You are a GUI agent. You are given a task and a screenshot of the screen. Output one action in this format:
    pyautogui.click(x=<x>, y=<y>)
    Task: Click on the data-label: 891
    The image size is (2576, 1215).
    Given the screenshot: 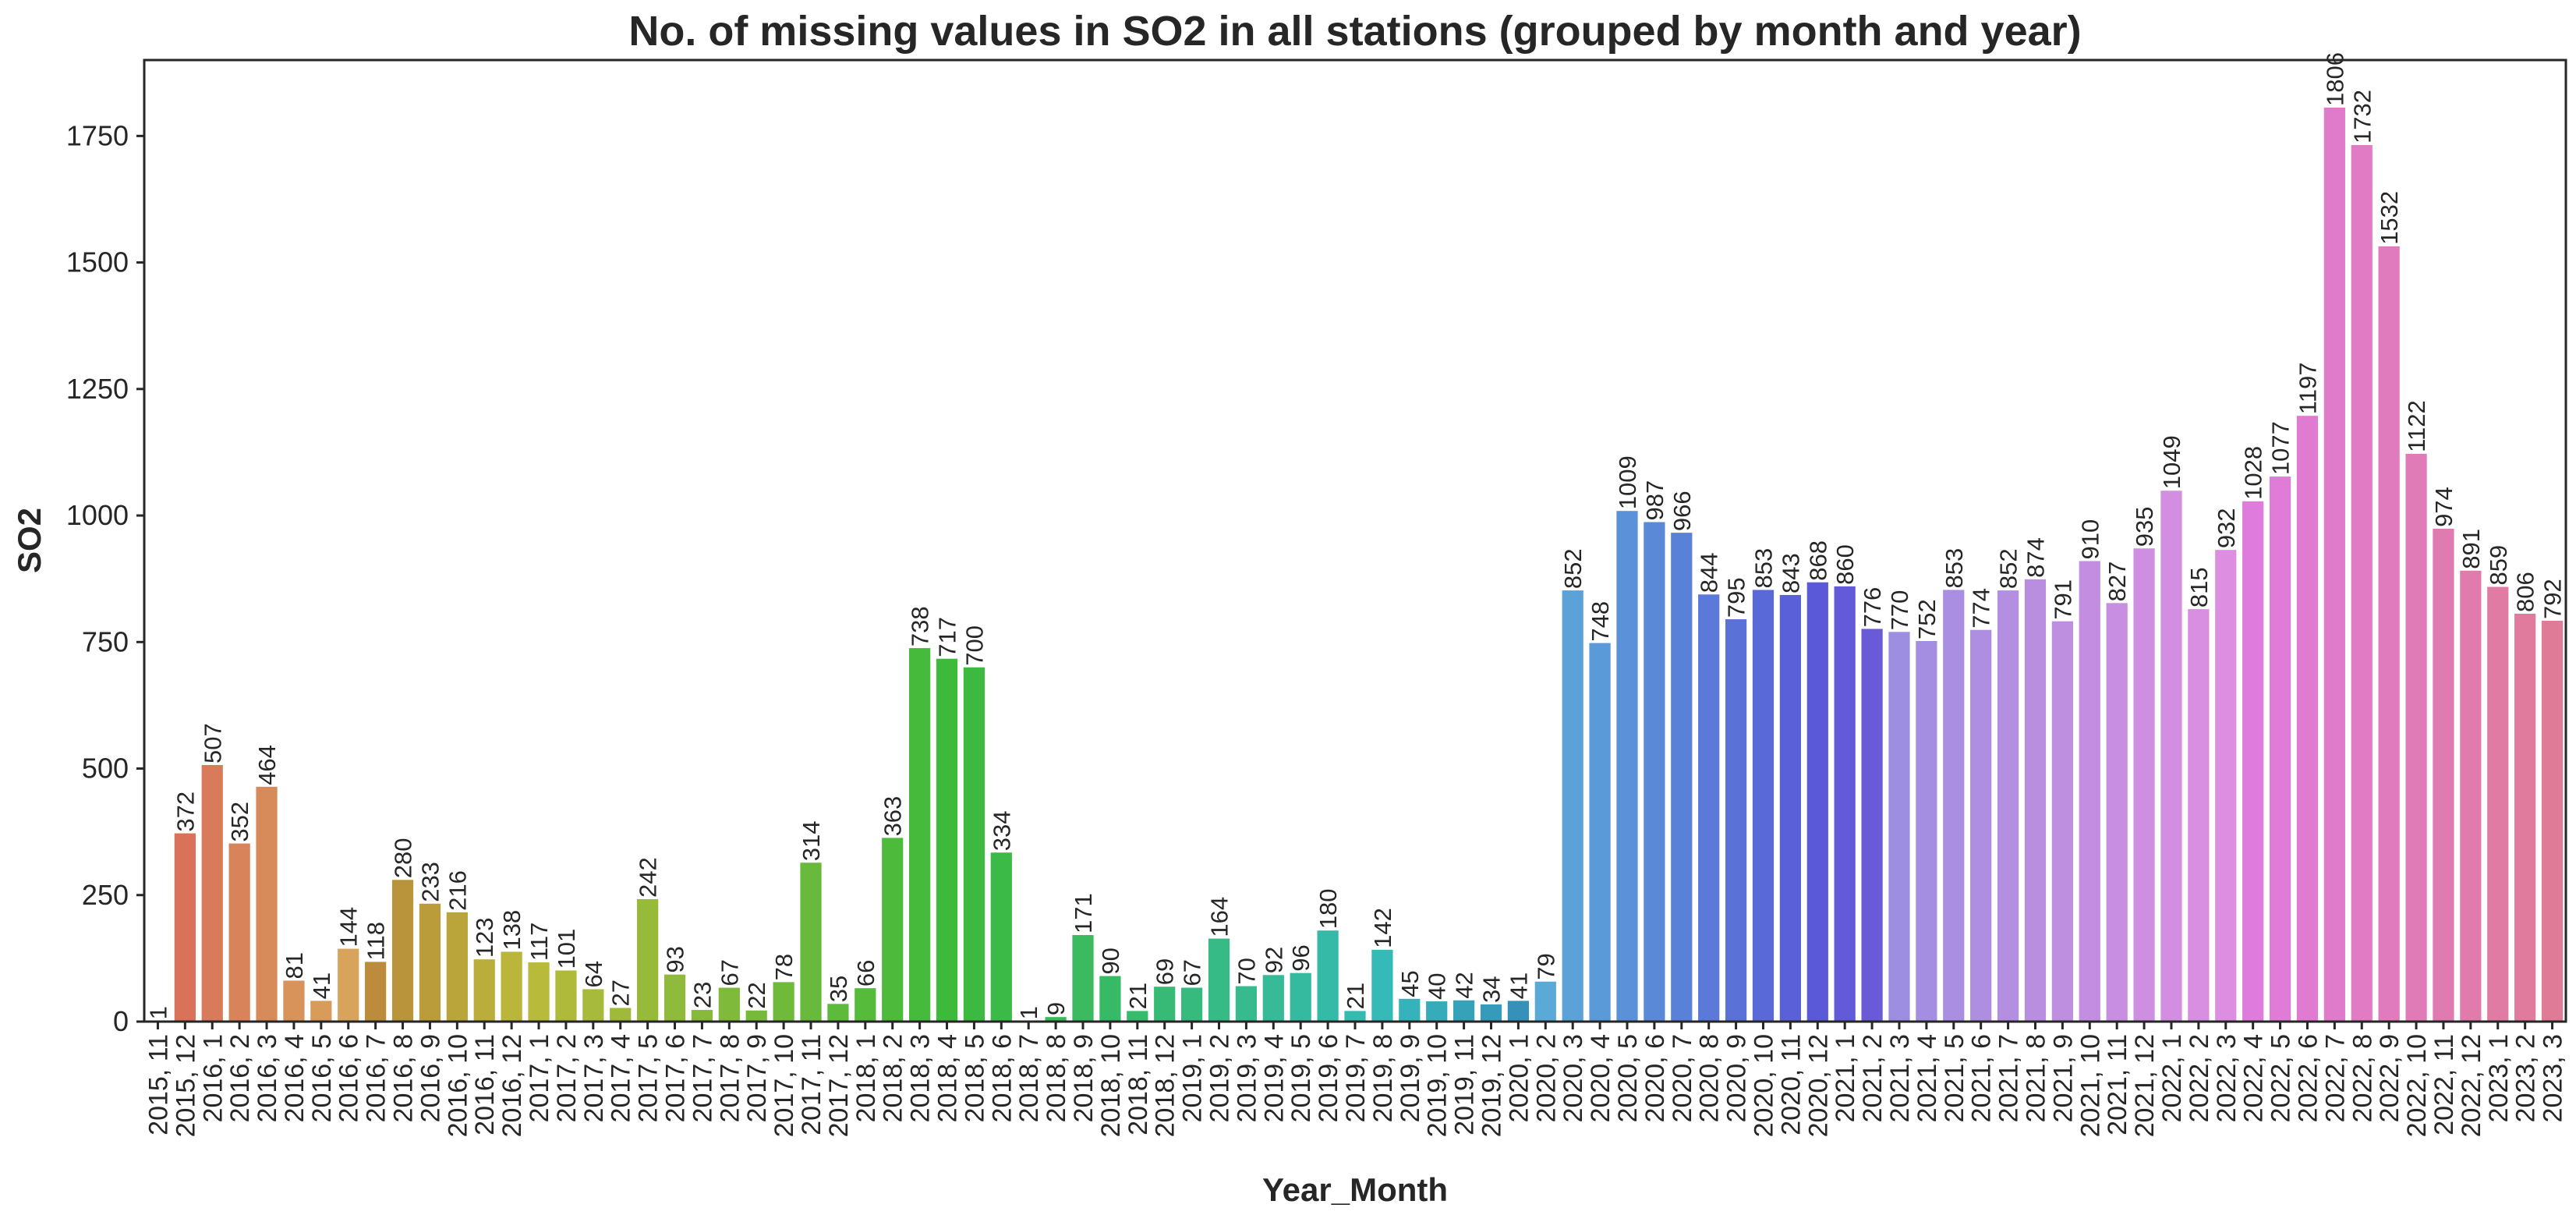 What is the action you would take?
    pyautogui.click(x=2471, y=549)
    